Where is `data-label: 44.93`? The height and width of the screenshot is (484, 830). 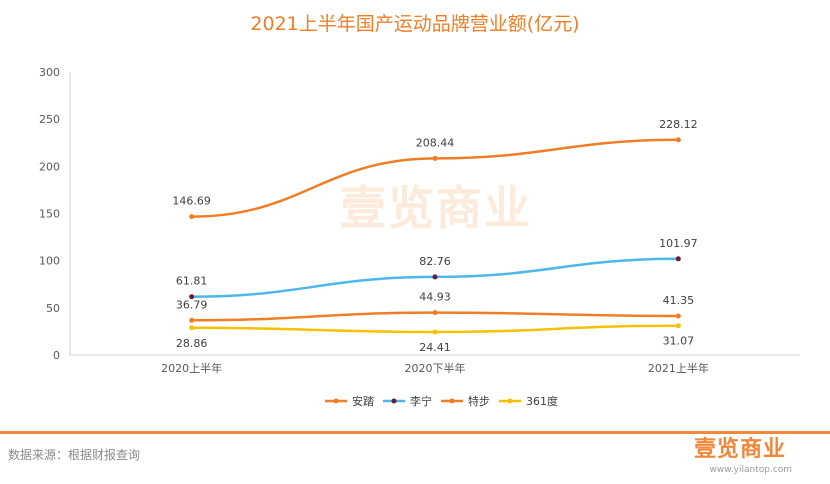
data-label: 44.93 is located at coordinates (435, 297).